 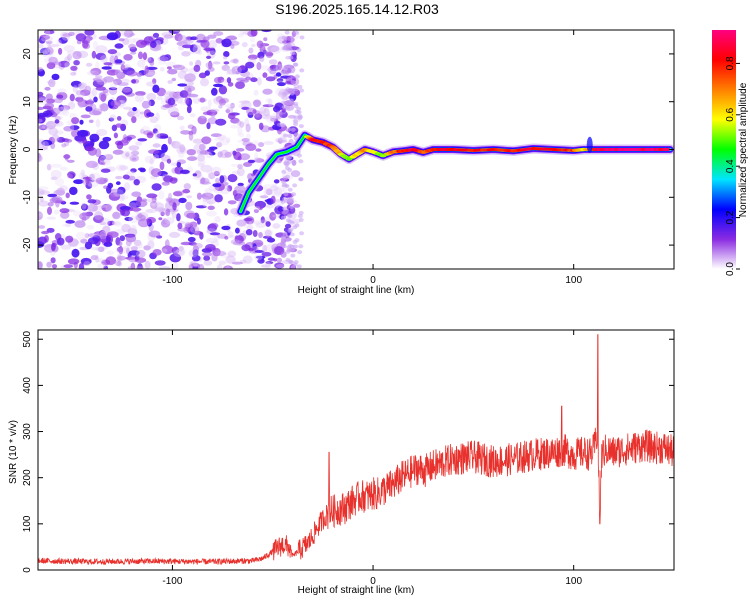 I want to click on colorbar-tick-label: 0.0, so click(x=730, y=269).